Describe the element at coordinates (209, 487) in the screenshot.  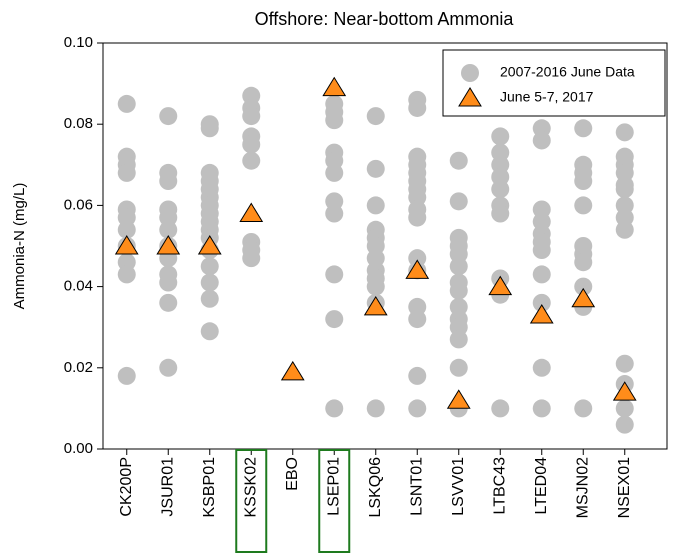
I see `x-tick-label: KSBP01` at that location.